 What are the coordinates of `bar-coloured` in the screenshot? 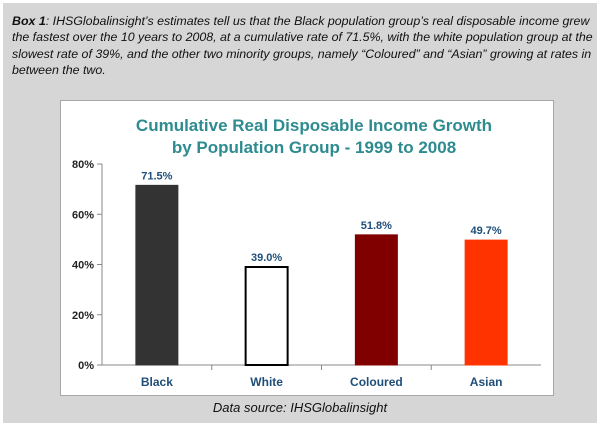 It's located at (376, 300).